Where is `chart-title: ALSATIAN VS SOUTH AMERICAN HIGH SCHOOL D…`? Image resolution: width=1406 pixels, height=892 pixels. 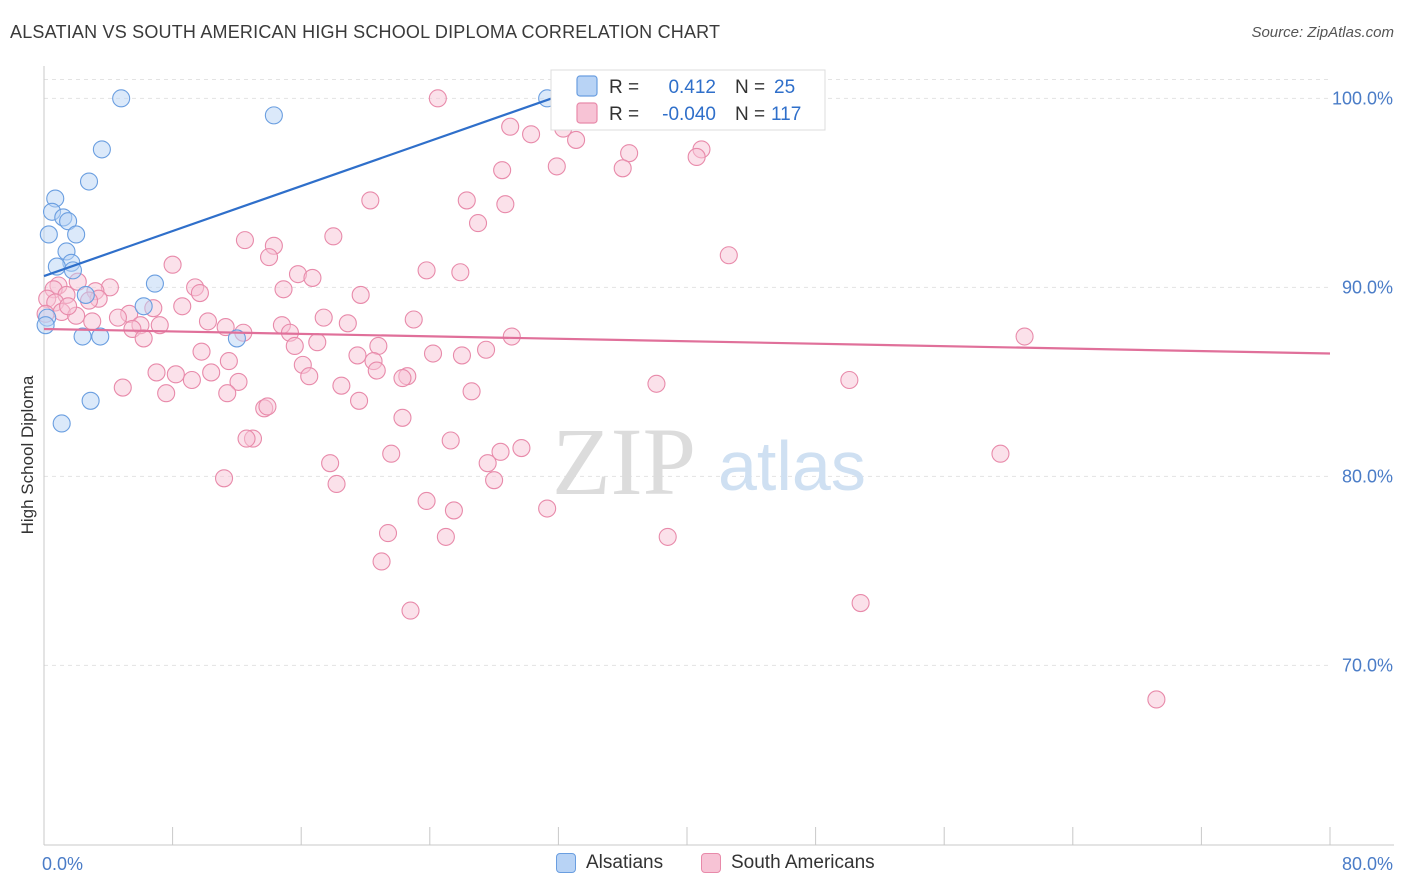
chart-title: ALSATIAN VS SOUTH AMERICAN HIGH SCHOOL D… is located at coordinates (365, 32).